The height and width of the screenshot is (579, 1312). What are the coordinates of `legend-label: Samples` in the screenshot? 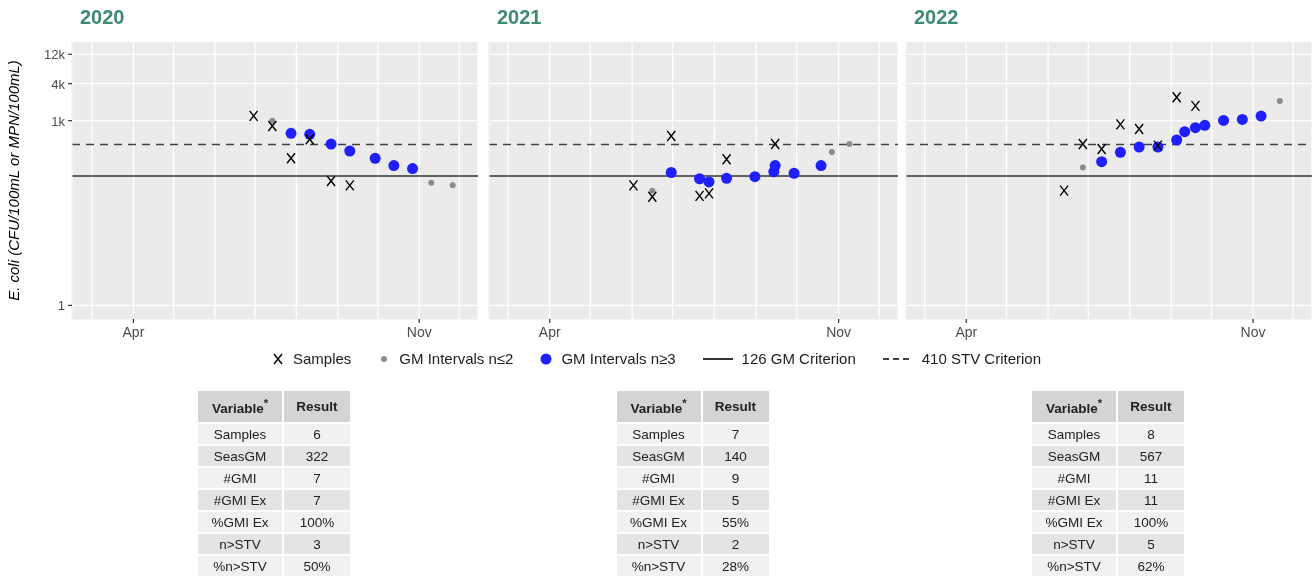 It's located at (322, 358).